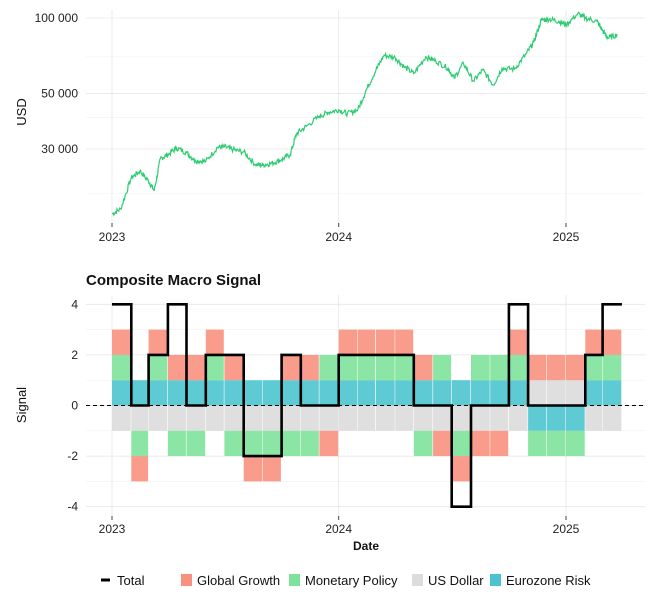  I want to click on signal-x-tick-label: 2025, so click(566, 529).